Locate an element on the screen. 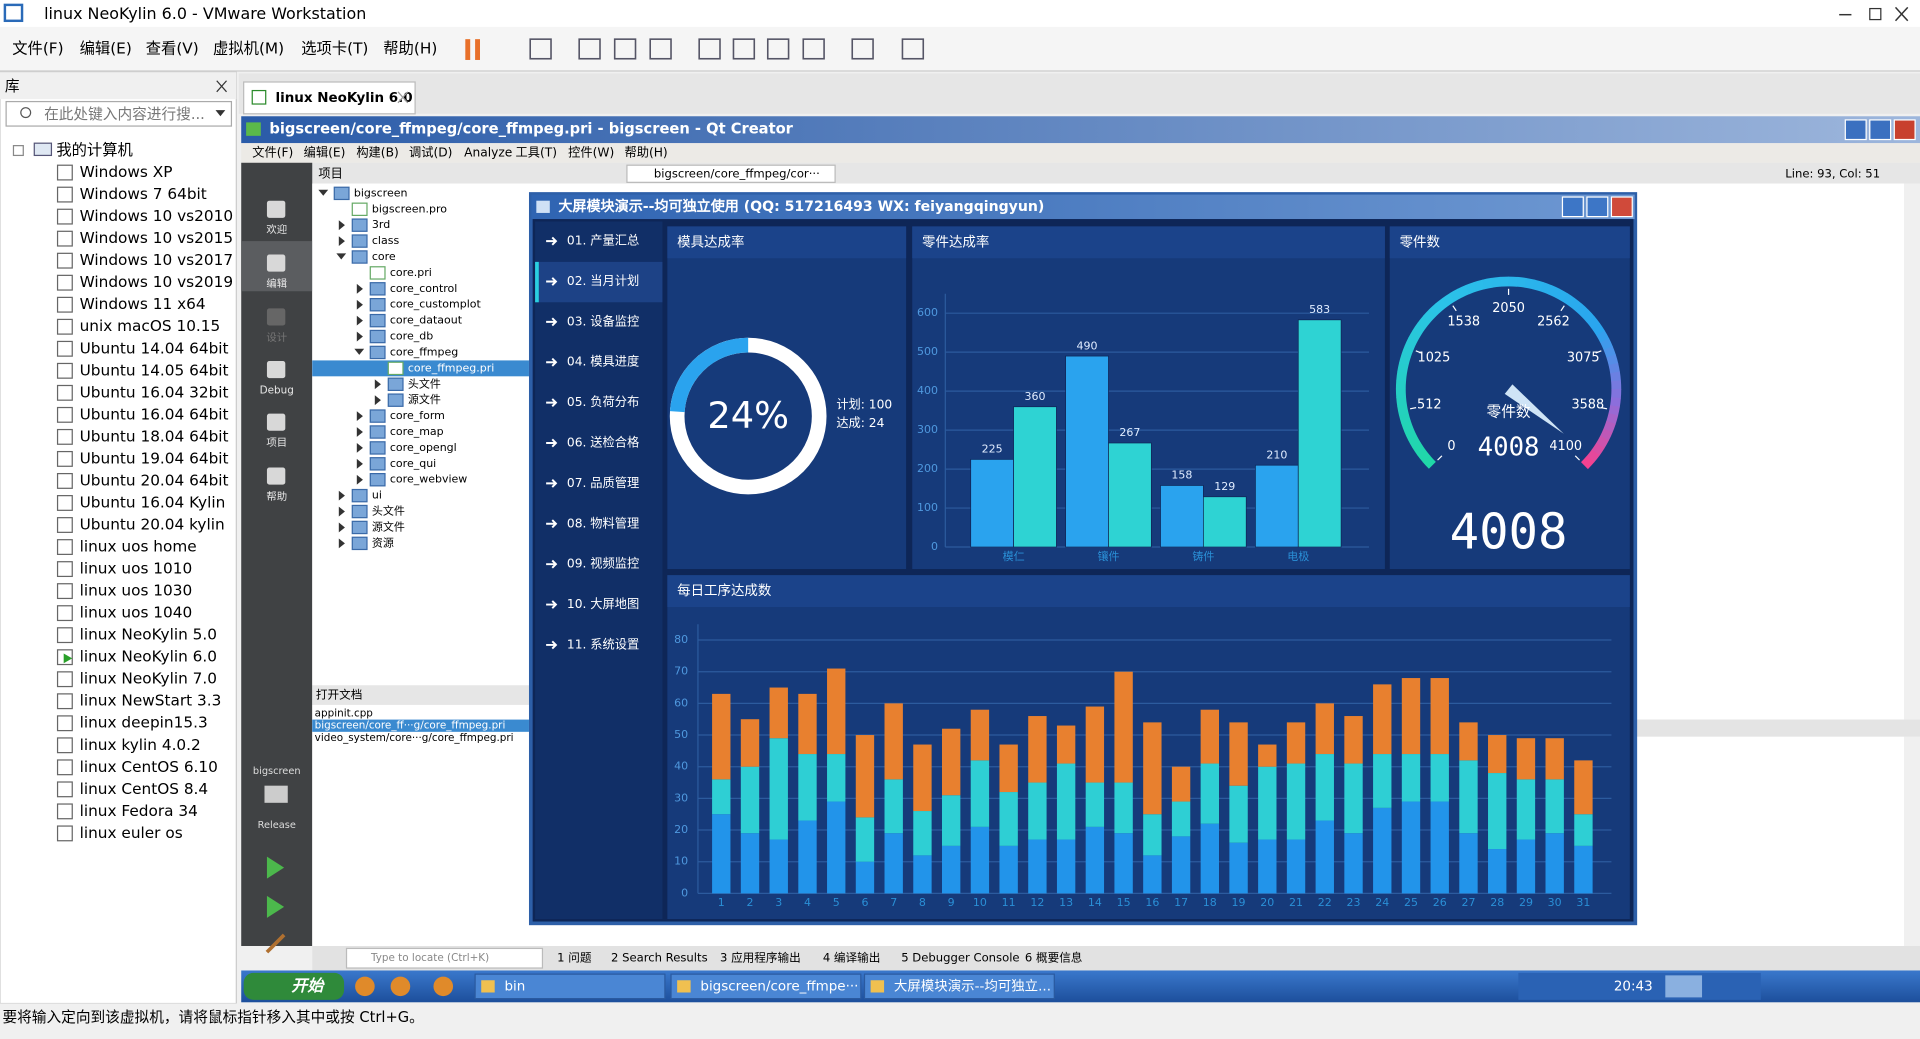 The image size is (1920, 1039). tree-item: core_form is located at coordinates (417, 415).